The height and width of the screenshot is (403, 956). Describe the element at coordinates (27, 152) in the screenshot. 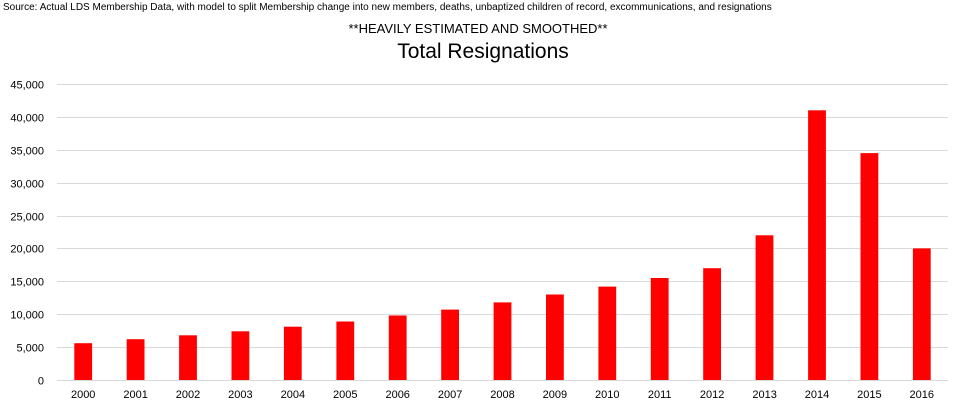

I see `y-tick-label: 35,000` at that location.